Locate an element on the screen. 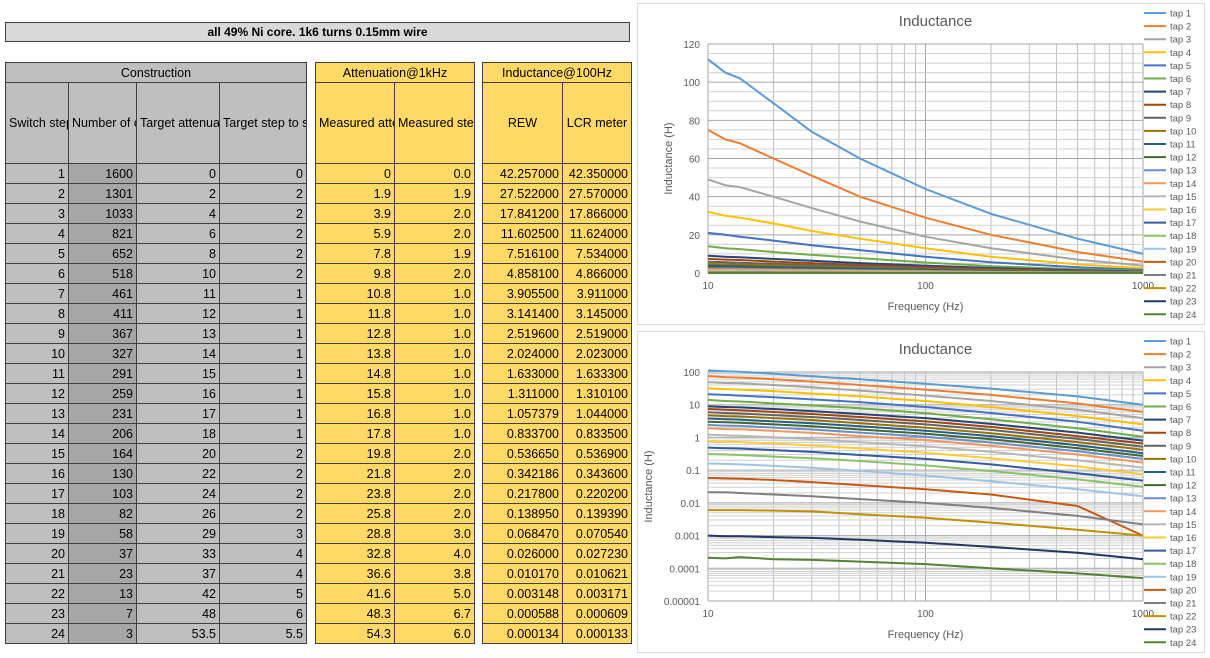  table-cell: 1.310100 is located at coordinates (597, 393).